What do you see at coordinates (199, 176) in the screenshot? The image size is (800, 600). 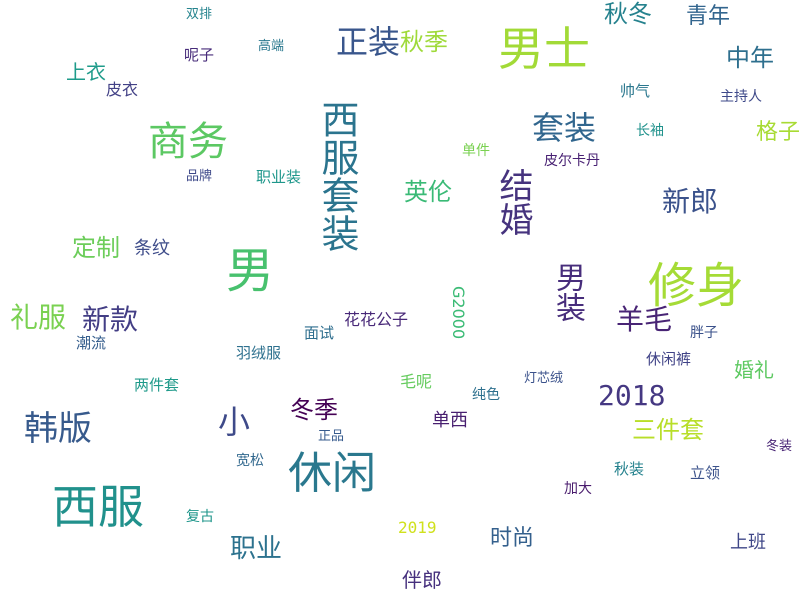 I see `word: 品牌` at bounding box center [199, 176].